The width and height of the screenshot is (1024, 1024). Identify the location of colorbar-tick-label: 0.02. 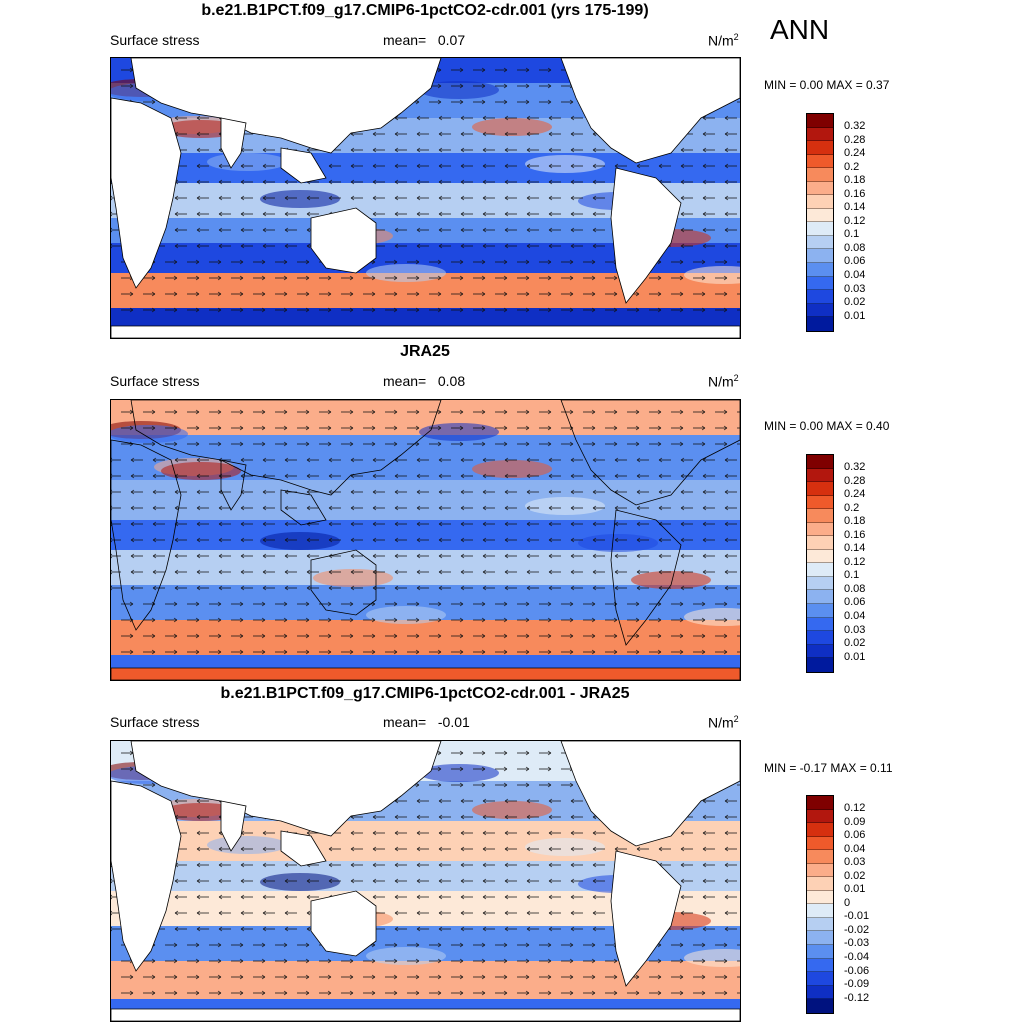
(855, 302).